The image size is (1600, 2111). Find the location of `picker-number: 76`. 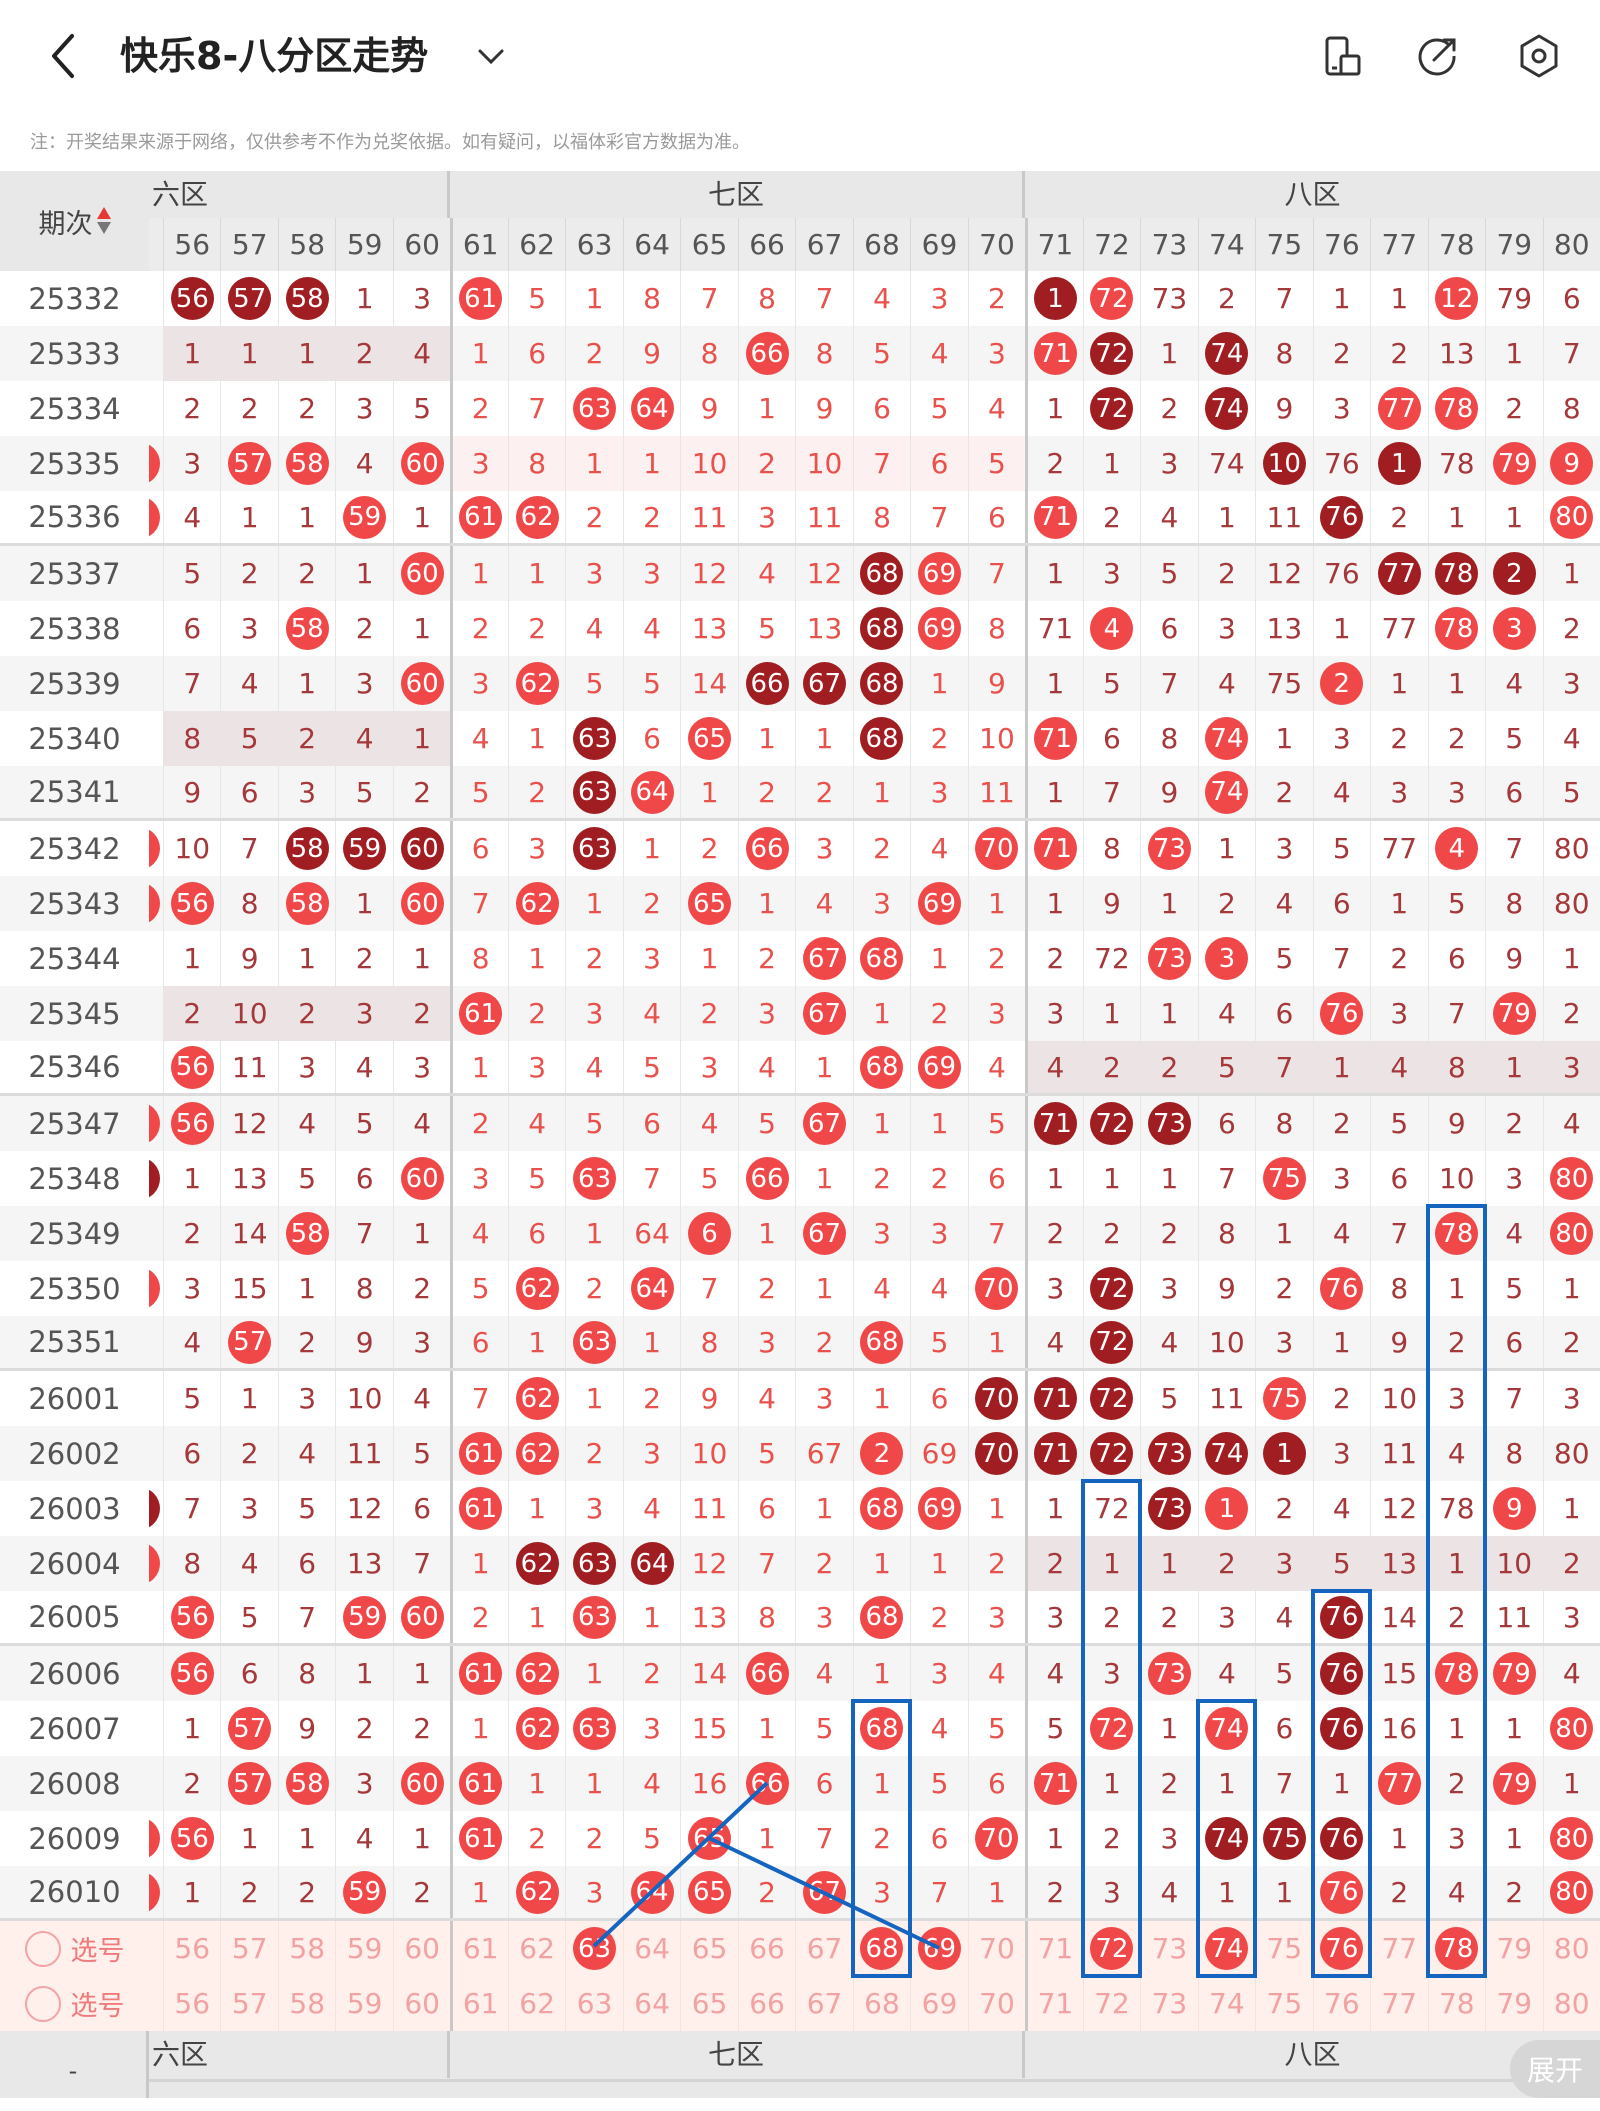

picker-number: 76 is located at coordinates (1342, 2003).